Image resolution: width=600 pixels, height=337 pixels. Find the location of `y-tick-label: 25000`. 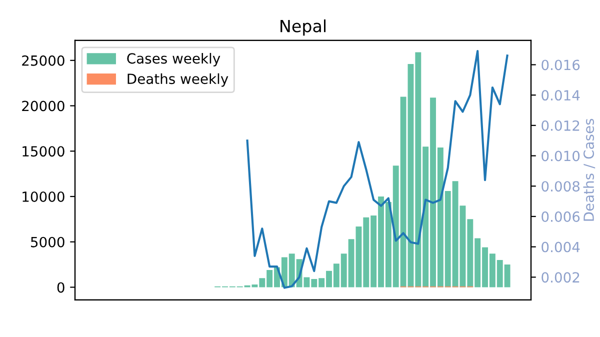

y-tick-label: 25000 is located at coordinates (43, 60).